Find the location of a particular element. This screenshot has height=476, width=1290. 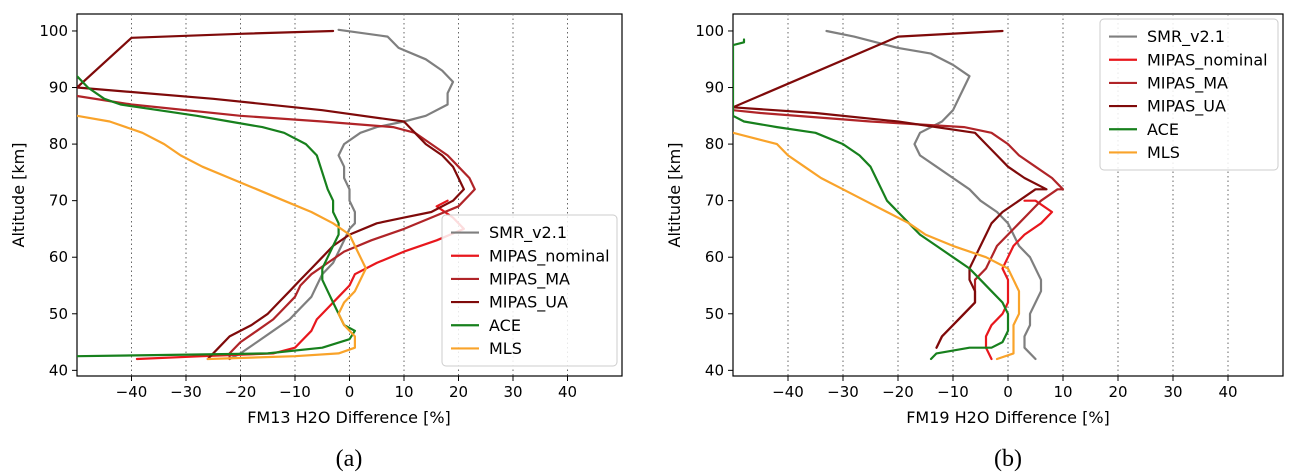

x-axis-label: FM19 H2O Difference [%] is located at coordinates (1008, 417).